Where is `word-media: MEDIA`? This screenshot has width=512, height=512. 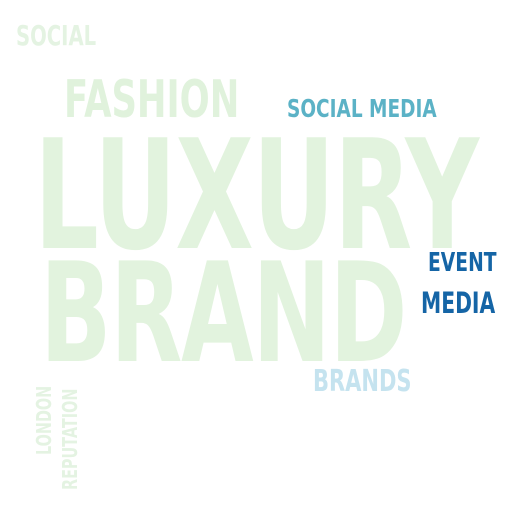
word-media: MEDIA is located at coordinates (458, 303).